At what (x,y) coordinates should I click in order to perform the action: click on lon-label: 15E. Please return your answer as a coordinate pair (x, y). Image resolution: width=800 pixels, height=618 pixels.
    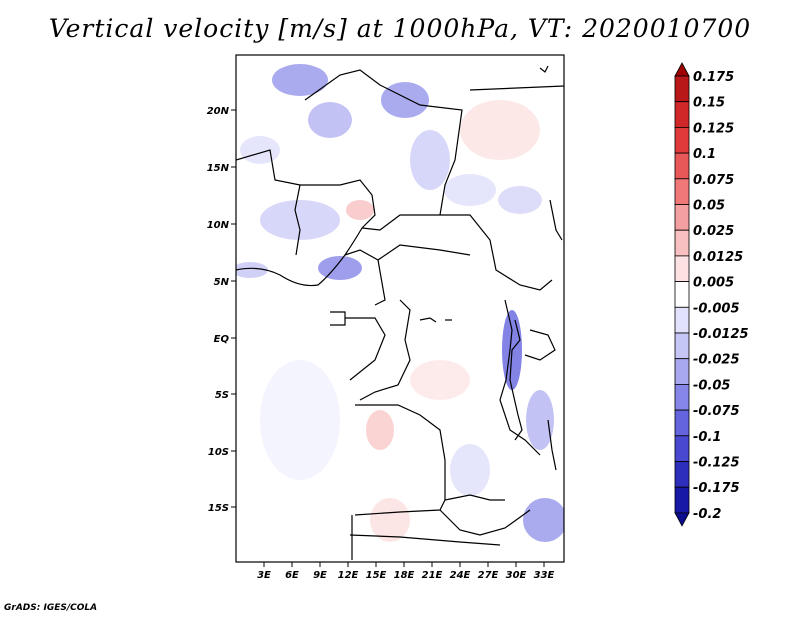
    Looking at the image, I should click on (376, 575).